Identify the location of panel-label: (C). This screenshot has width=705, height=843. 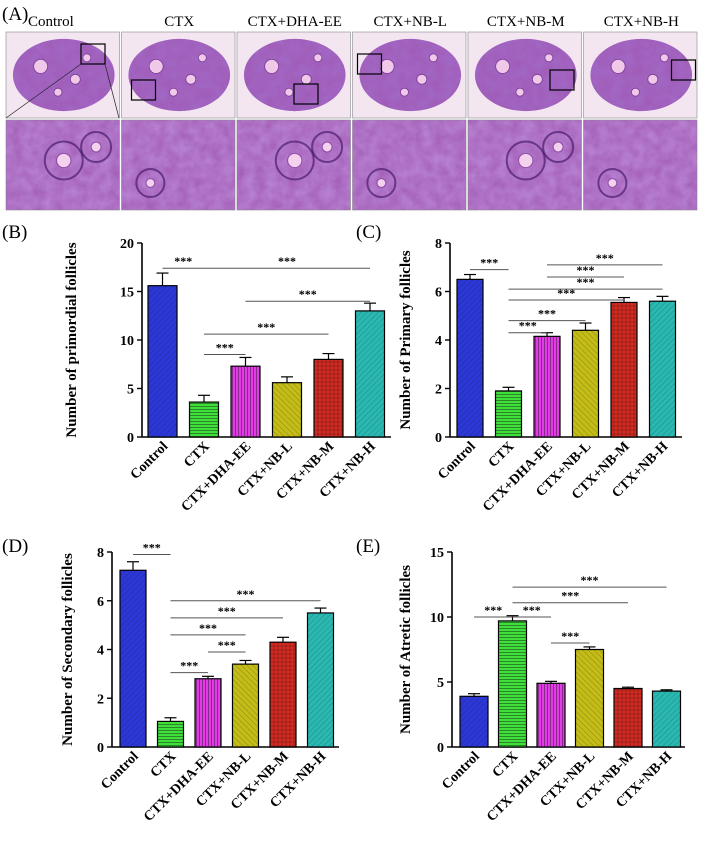
(368, 232).